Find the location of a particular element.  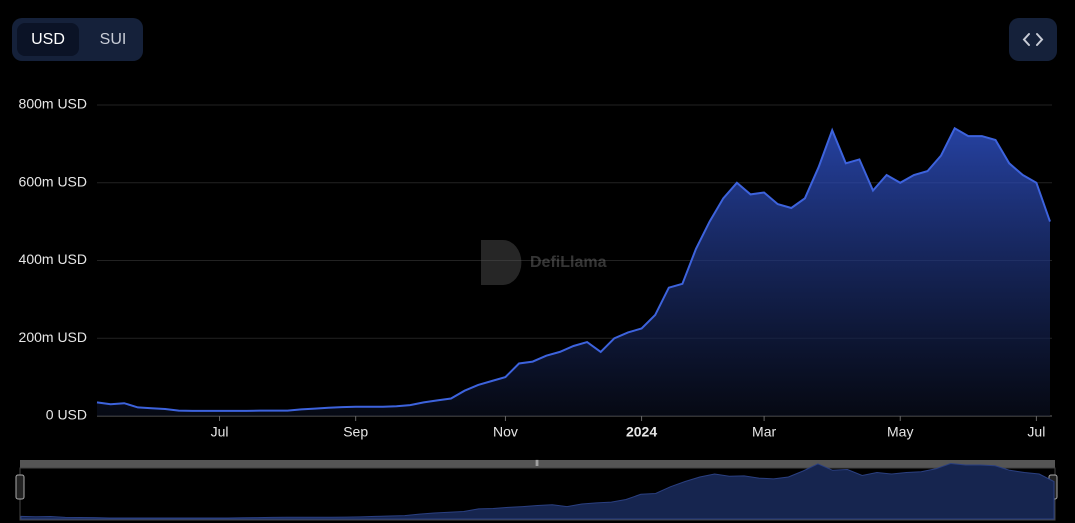

embed-button is located at coordinates (1033, 39).